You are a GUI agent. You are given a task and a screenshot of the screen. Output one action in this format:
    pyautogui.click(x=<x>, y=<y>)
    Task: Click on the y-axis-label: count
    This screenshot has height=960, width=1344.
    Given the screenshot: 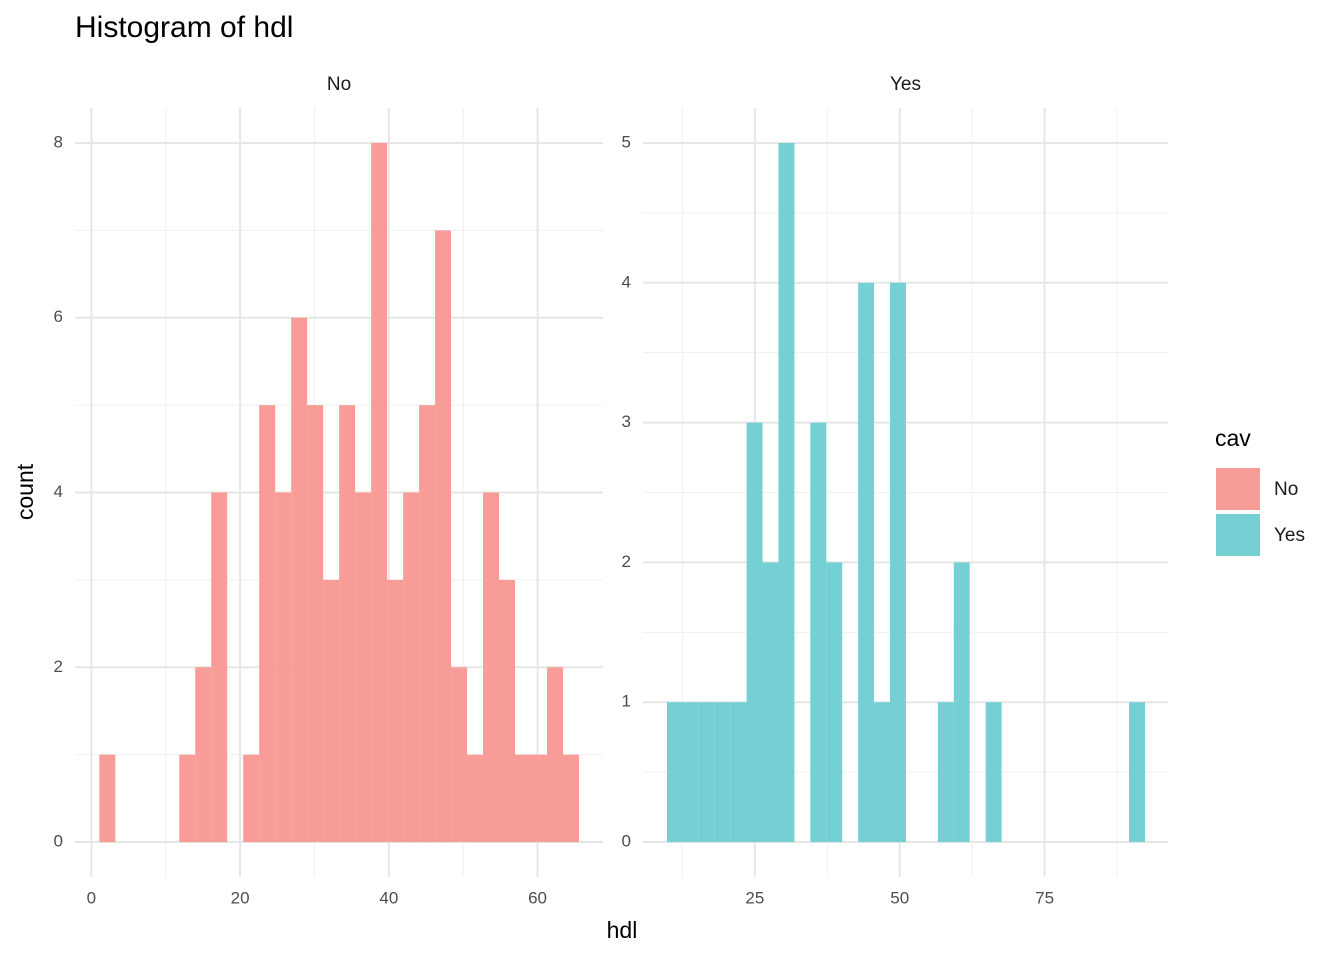 What is the action you would take?
    pyautogui.click(x=25, y=491)
    